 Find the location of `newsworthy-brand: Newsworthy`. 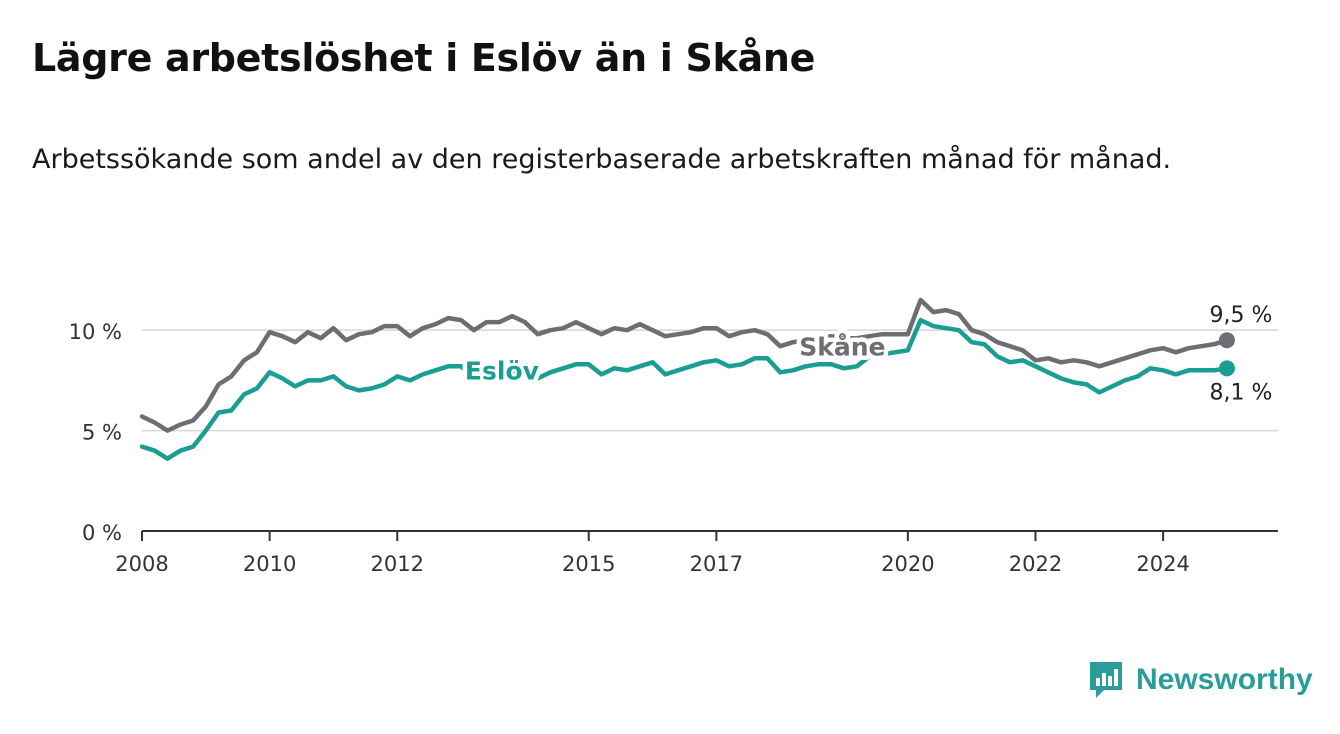

newsworthy-brand: Newsworthy is located at coordinates (1200, 680).